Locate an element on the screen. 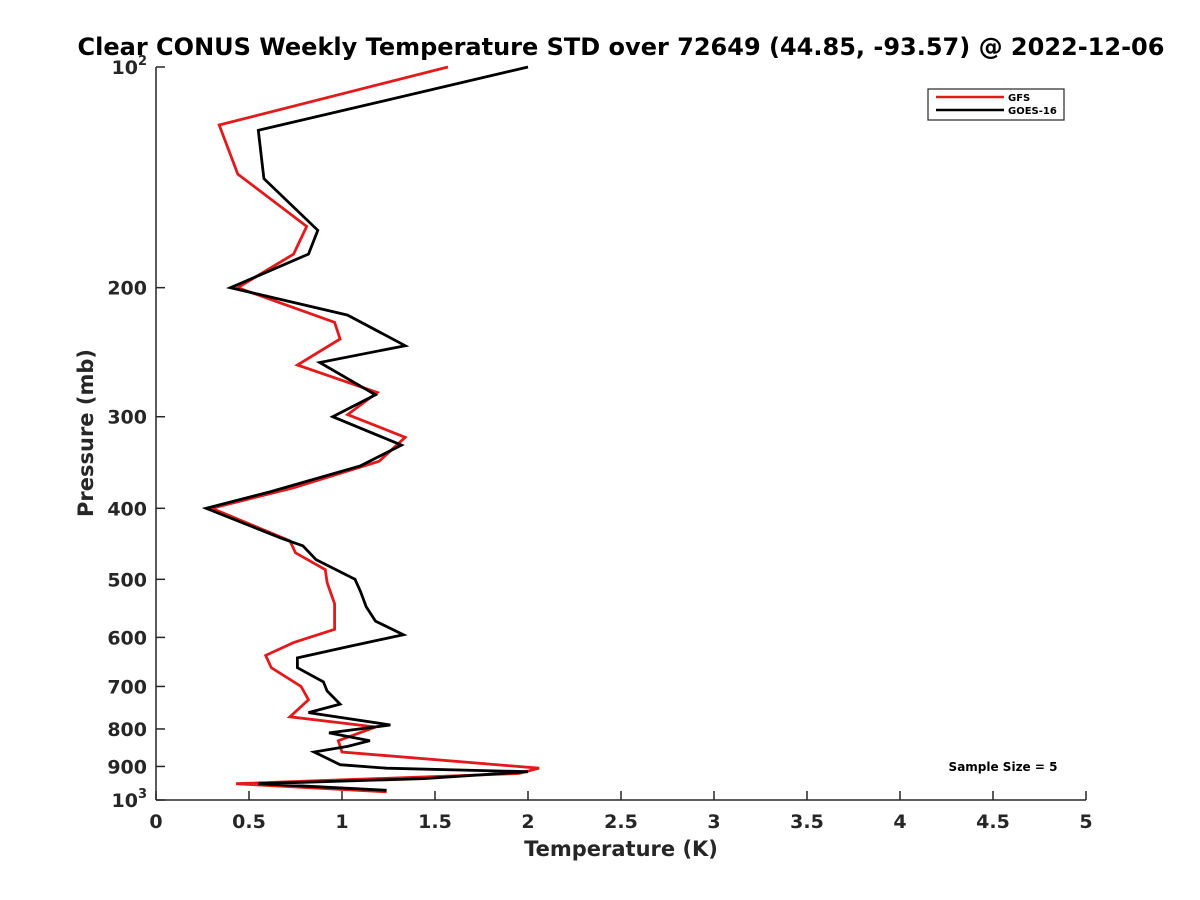 The width and height of the screenshot is (1200, 900). x-axis-label: Temperature (K) is located at coordinates (621, 849).